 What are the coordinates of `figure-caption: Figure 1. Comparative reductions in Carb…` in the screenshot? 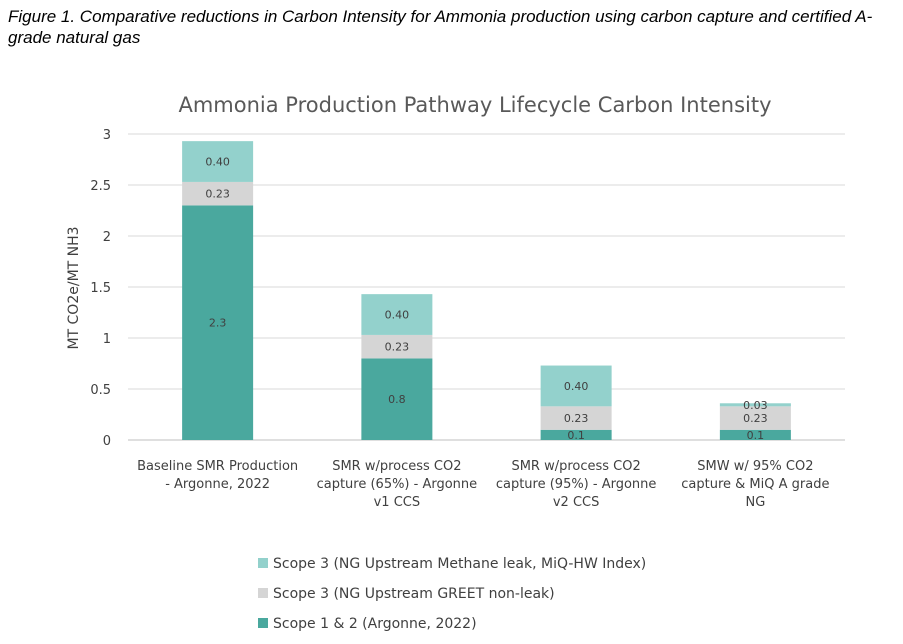 It's located at (440, 27).